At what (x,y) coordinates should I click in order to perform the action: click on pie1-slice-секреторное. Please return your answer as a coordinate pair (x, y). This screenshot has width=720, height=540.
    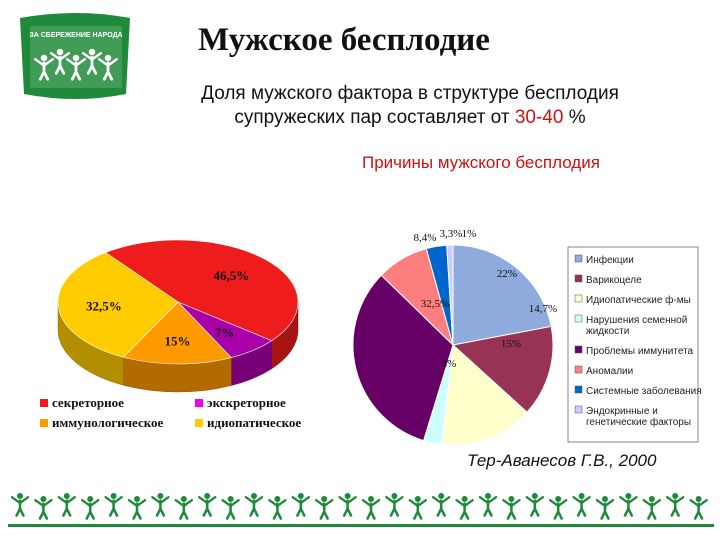
    Looking at the image, I should click on (202, 290).